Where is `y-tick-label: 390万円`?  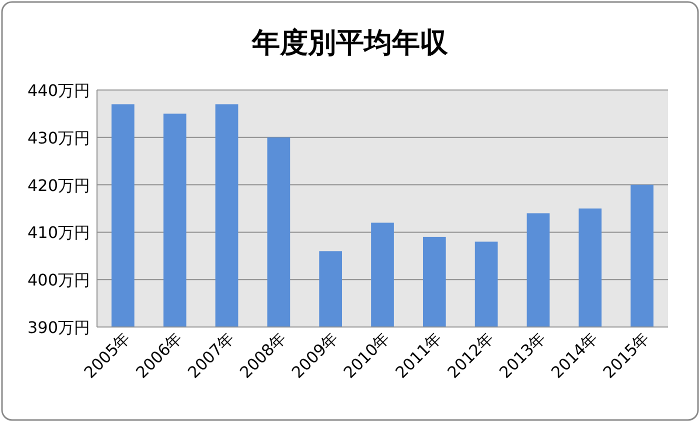 y-tick-label: 390万円 is located at coordinates (58, 327).